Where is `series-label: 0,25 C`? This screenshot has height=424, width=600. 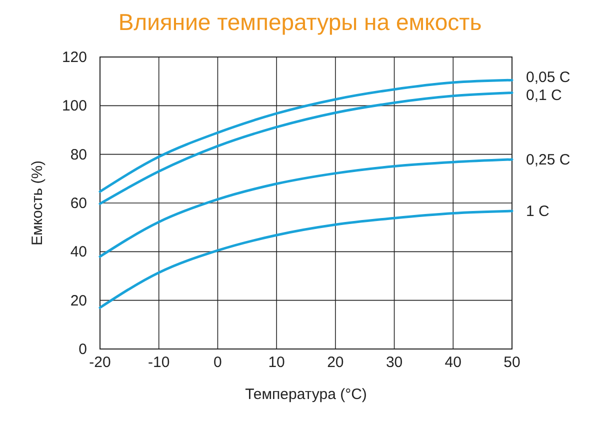 series-label: 0,25 C is located at coordinates (548, 159).